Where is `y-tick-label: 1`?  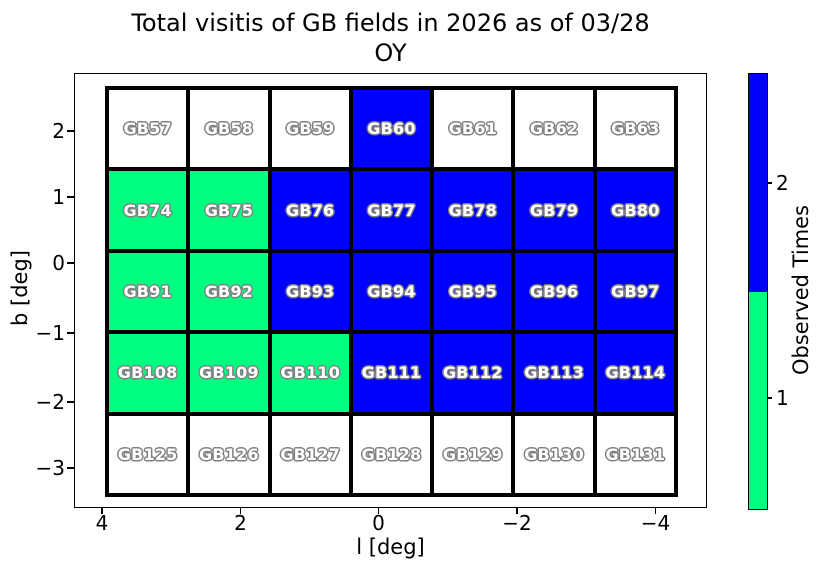 y-tick-label: 1 is located at coordinates (58, 197).